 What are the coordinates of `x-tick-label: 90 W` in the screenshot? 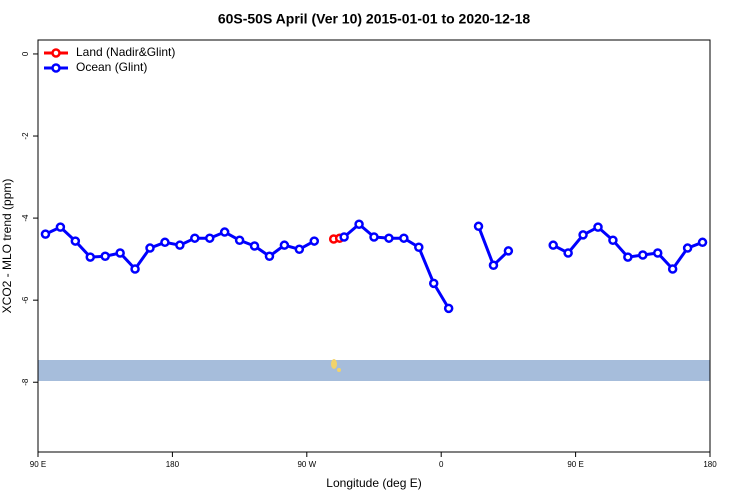 It's located at (306, 464).